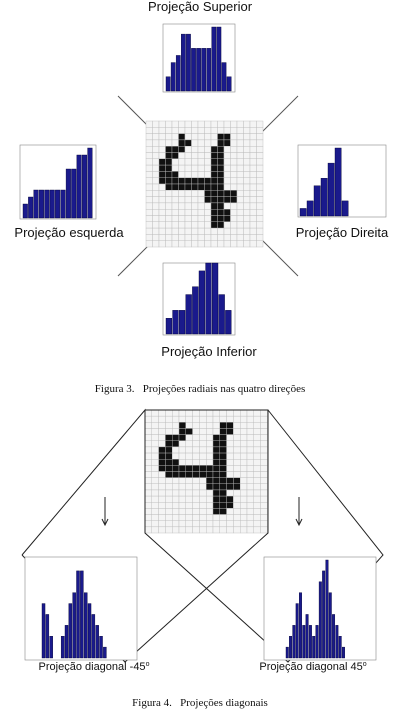 The width and height of the screenshot is (401, 713). Describe the element at coordinates (200, 7) in the screenshot. I see `label-projecao-superior: Projeção Superior` at that location.